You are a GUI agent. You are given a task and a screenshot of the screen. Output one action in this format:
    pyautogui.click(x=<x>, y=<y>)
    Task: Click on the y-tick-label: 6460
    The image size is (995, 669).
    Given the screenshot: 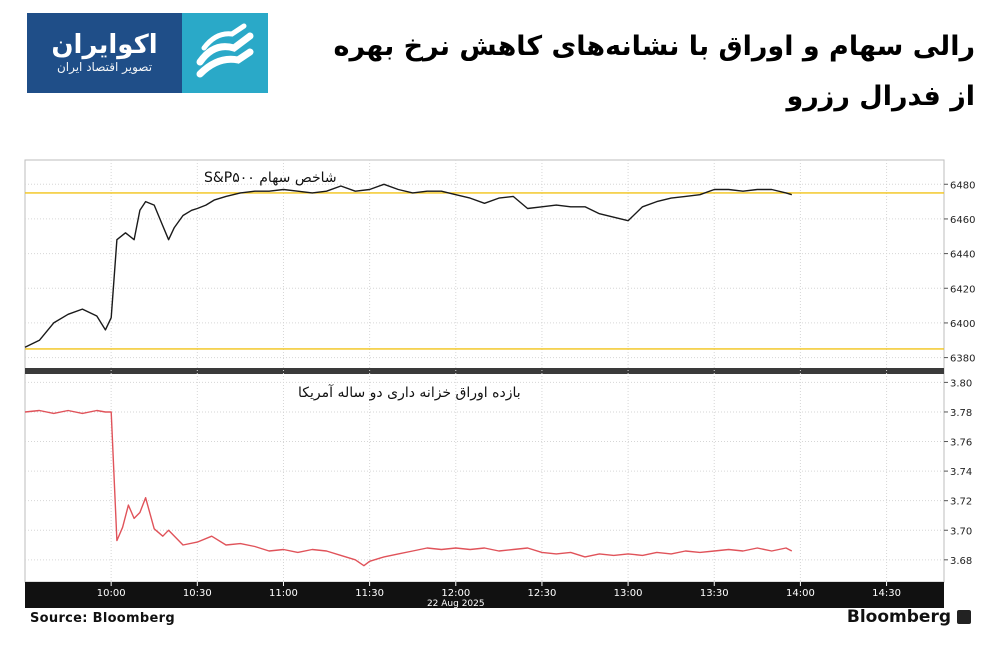 What is the action you would take?
    pyautogui.click(x=962, y=220)
    